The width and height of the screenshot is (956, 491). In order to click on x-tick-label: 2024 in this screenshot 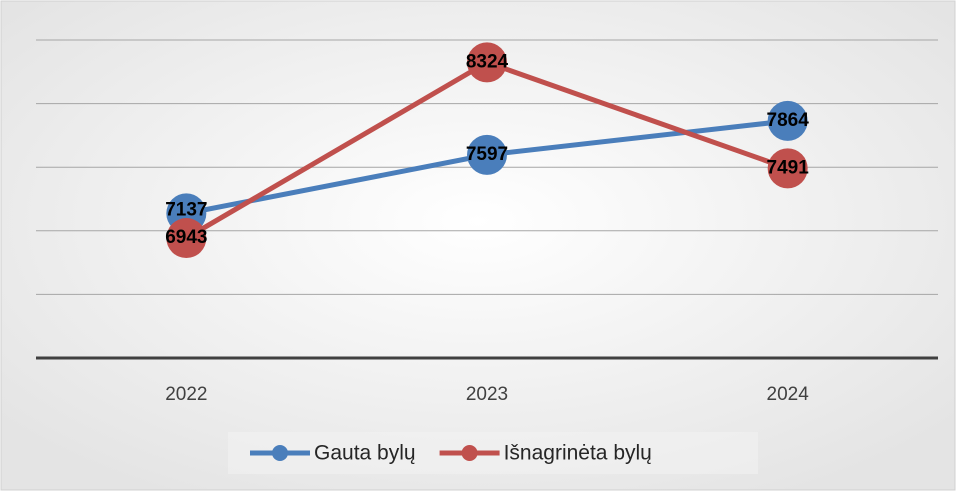, I will do `click(788, 394)`.